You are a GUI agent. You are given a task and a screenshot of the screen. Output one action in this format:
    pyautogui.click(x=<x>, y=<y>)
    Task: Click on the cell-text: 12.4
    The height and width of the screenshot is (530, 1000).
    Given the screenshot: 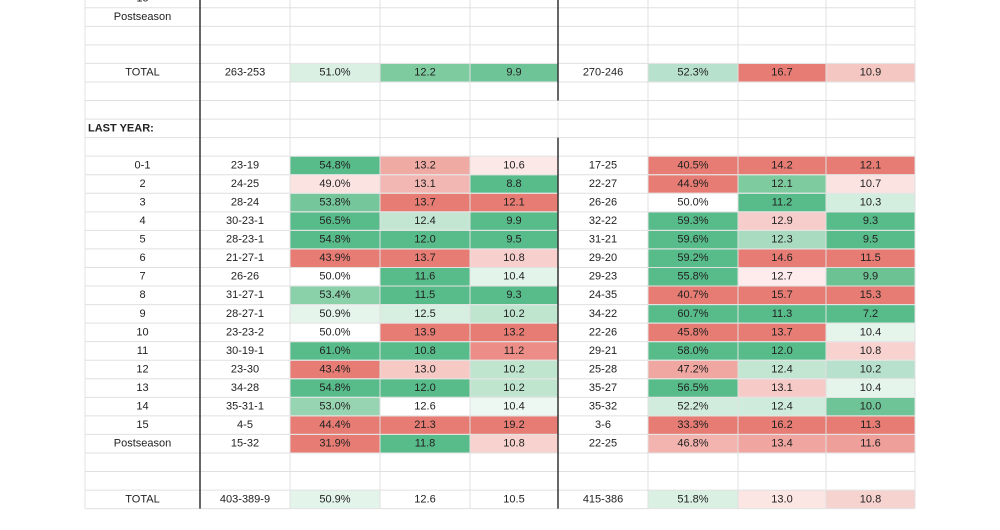 What is the action you would take?
    pyautogui.click(x=781, y=369)
    